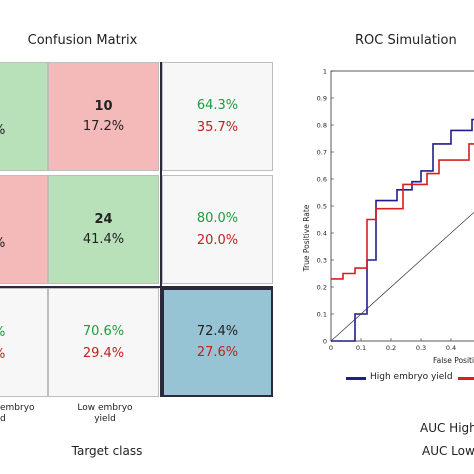 The width and height of the screenshot is (474, 474). I want to click on roc-y-tick-label: 0.3, so click(322, 261).